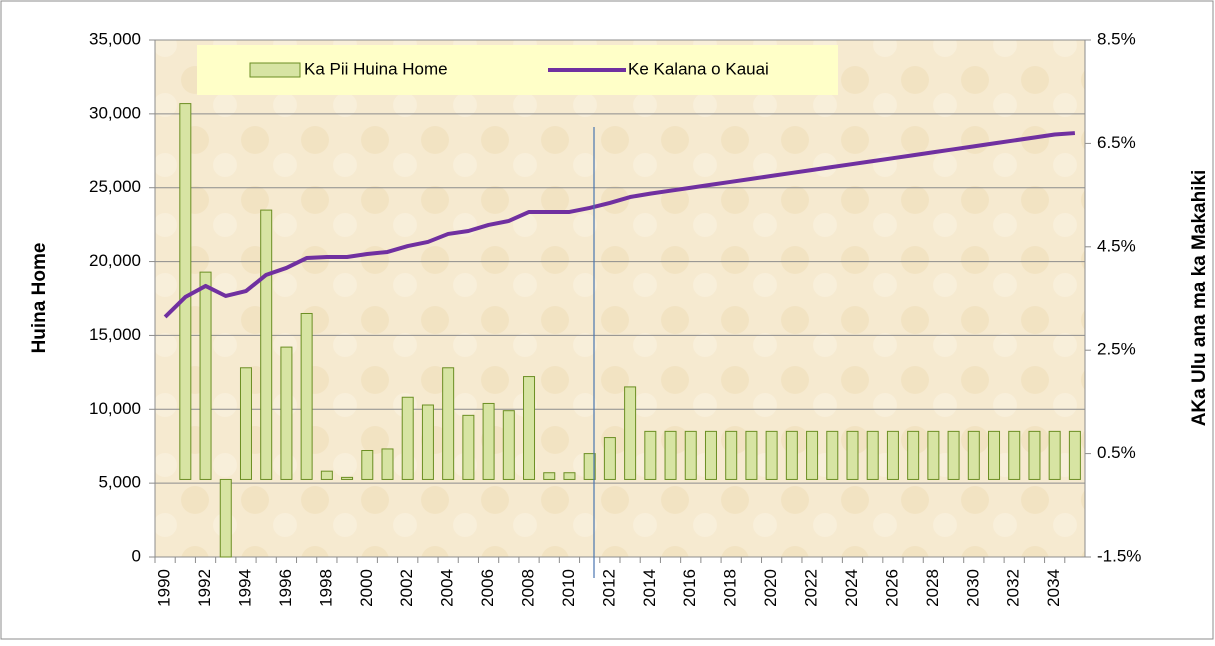  What do you see at coordinates (39, 298) in the screenshot?
I see `y-axis-title: Huina Home` at bounding box center [39, 298].